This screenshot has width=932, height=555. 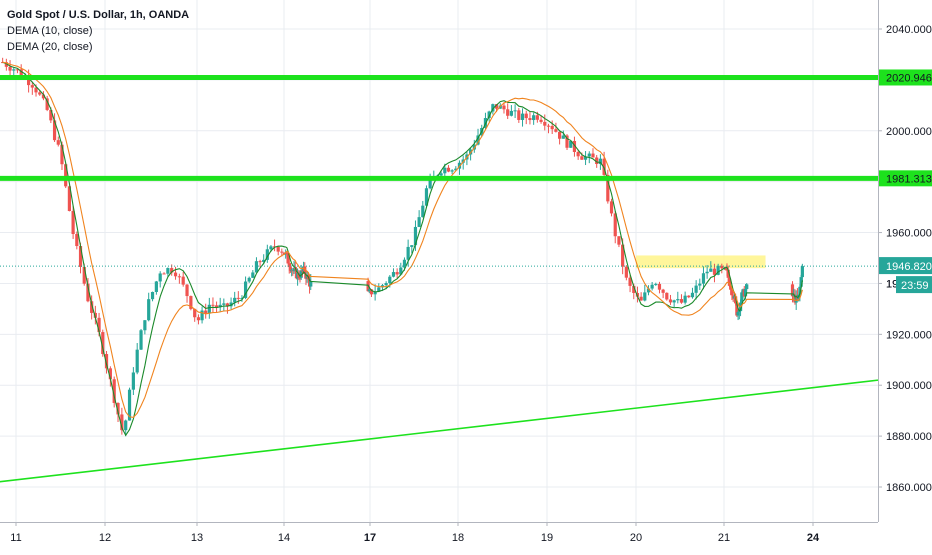 I want to click on time-tick-label: 11, so click(x=15, y=538).